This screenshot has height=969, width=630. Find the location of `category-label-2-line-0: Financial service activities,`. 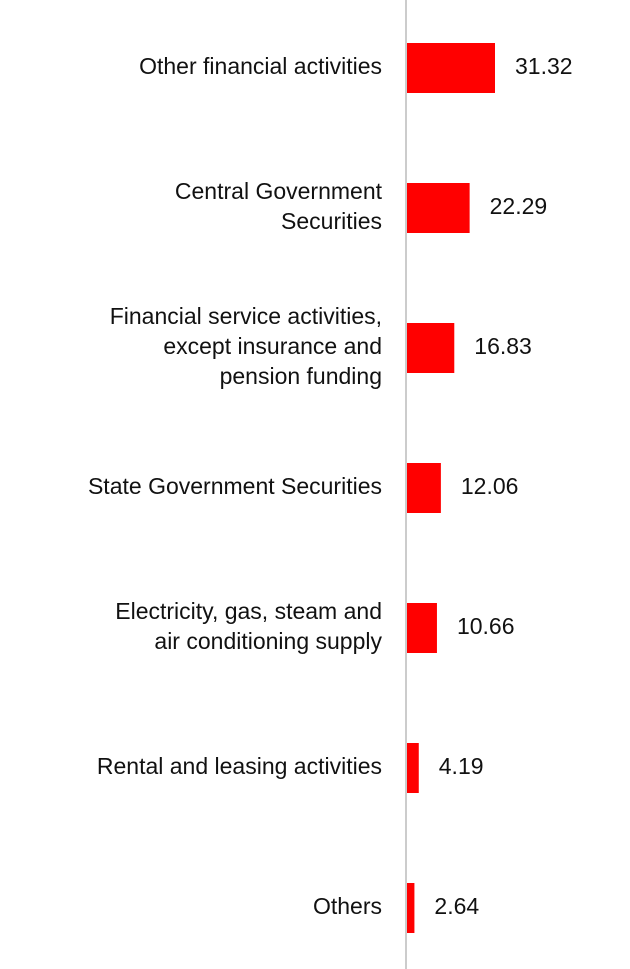

category-label-2-line-0: Financial service activities, is located at coordinates (246, 316).